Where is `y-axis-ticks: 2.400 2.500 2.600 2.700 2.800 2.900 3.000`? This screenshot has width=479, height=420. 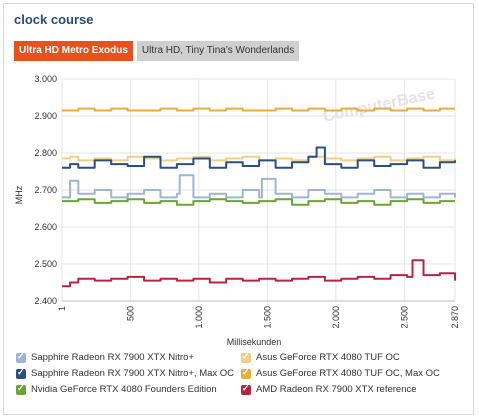
y-axis-ticks: 2.400 2.500 2.600 2.700 2.800 2.900 3.000 is located at coordinates (45, 190).